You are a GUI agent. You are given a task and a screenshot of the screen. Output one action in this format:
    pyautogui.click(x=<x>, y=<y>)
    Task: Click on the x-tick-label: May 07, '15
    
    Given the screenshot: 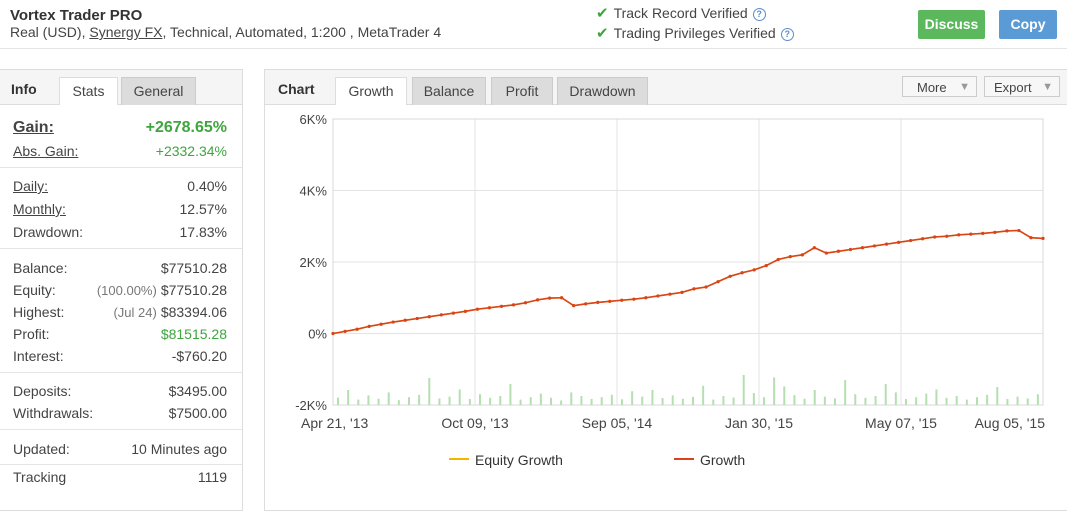 What is the action you would take?
    pyautogui.click(x=901, y=423)
    